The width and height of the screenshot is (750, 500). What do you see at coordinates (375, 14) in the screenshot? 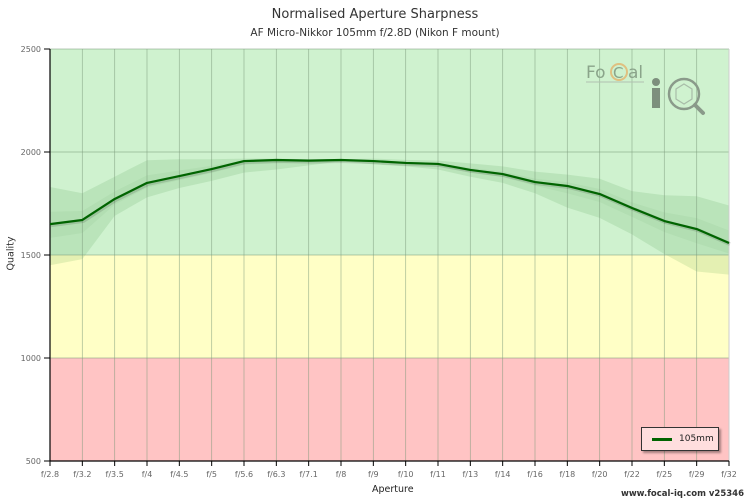
I see `chart-title: Normalised Aperture Sharpness` at bounding box center [375, 14].